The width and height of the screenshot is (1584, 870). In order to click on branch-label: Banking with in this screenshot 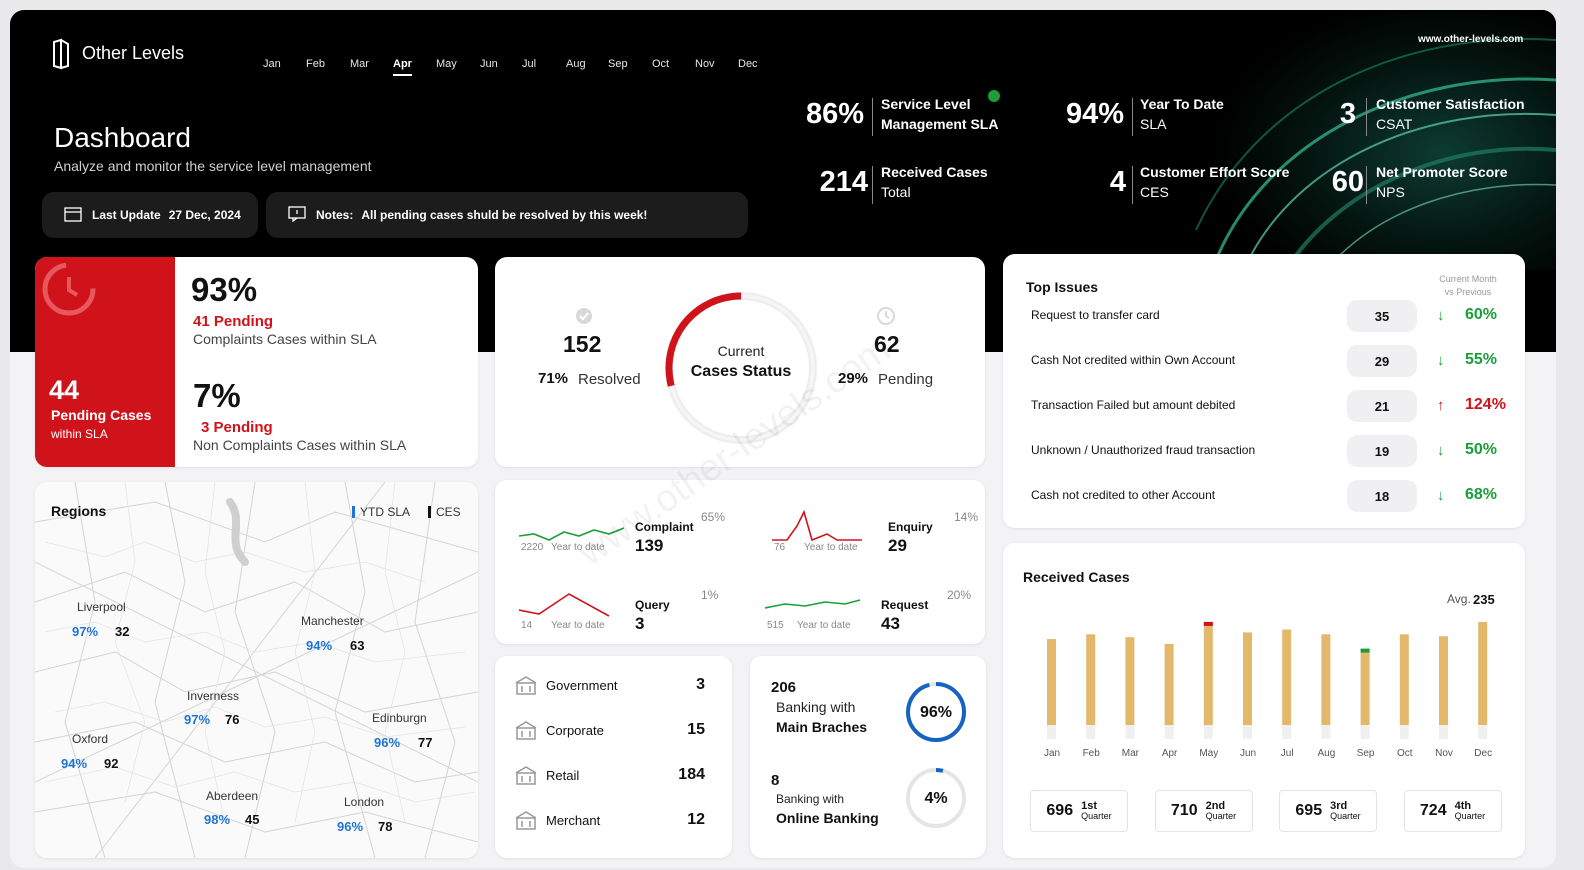, I will do `click(816, 707)`.